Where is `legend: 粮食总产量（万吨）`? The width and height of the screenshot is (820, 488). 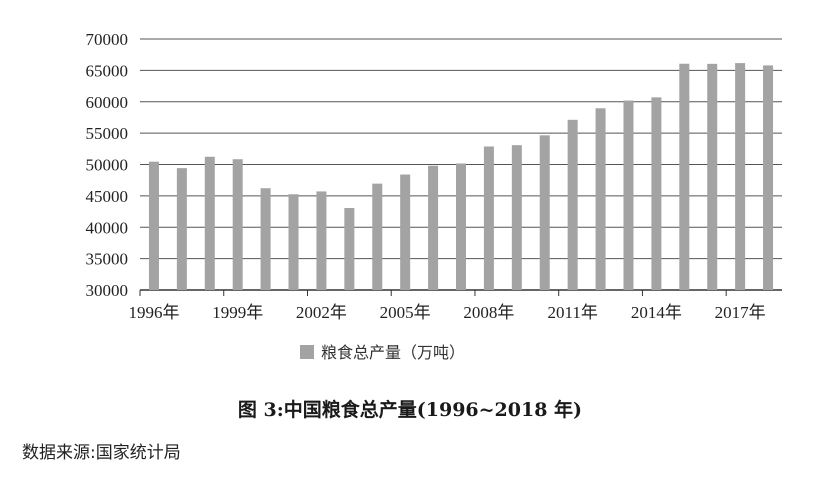
legend: 粮食总产量（万吨） is located at coordinates (382, 352).